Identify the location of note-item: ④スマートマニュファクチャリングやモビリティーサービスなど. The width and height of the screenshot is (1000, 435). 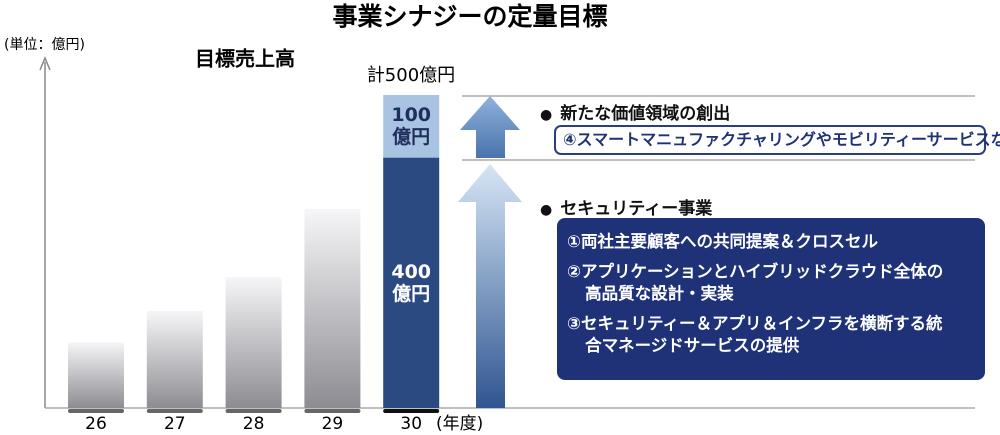
(781, 139).